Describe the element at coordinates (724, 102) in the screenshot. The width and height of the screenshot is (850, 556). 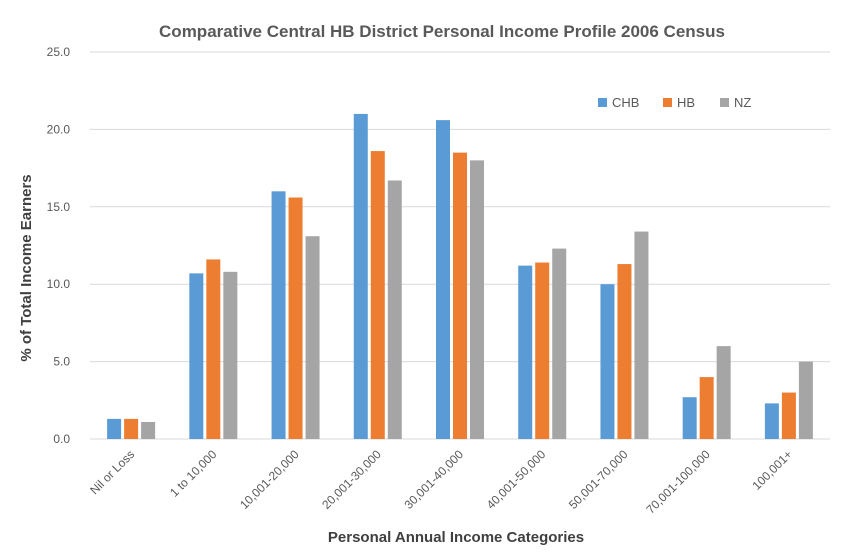
I see `legend-swatch-nz` at that location.